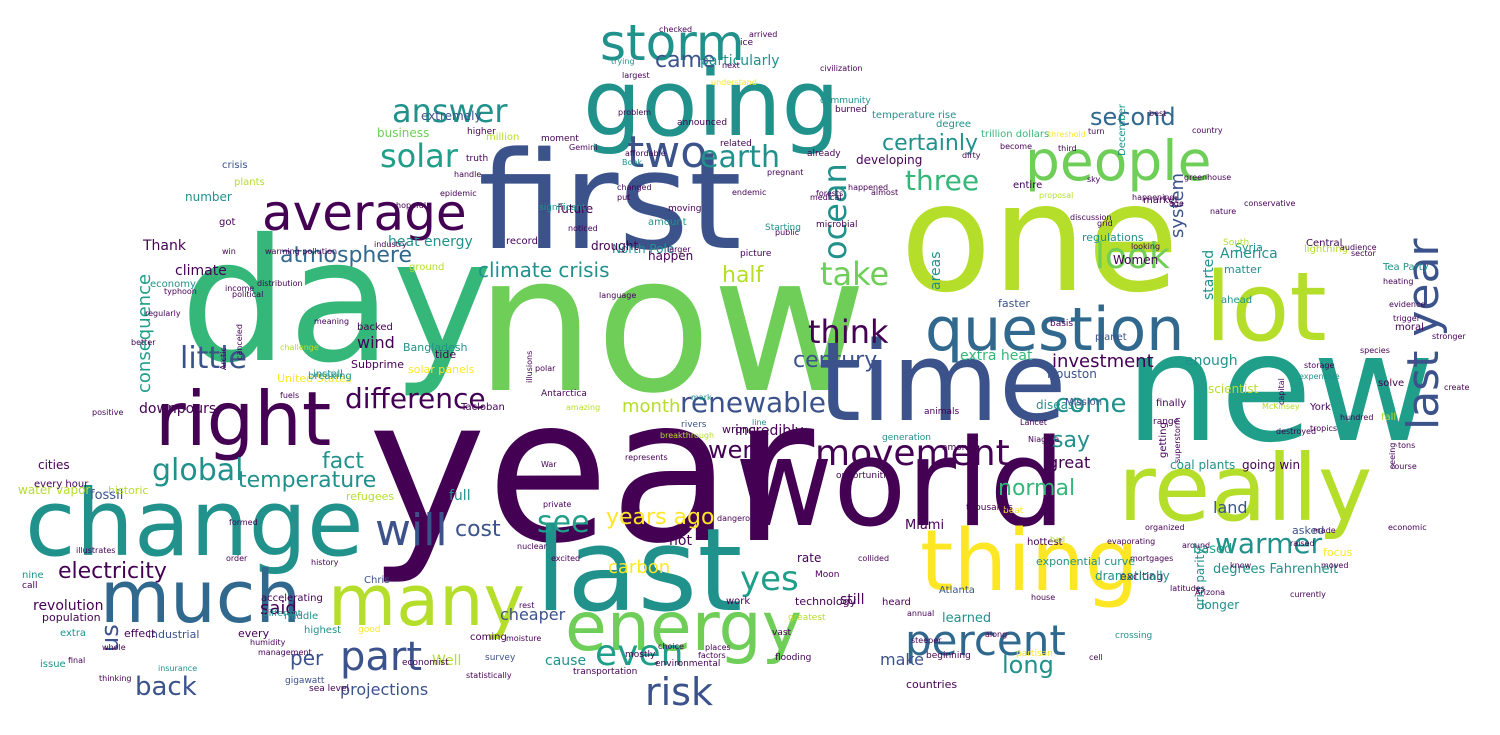  What do you see at coordinates (736, 144) in the screenshot?
I see `word-related: related` at bounding box center [736, 144].